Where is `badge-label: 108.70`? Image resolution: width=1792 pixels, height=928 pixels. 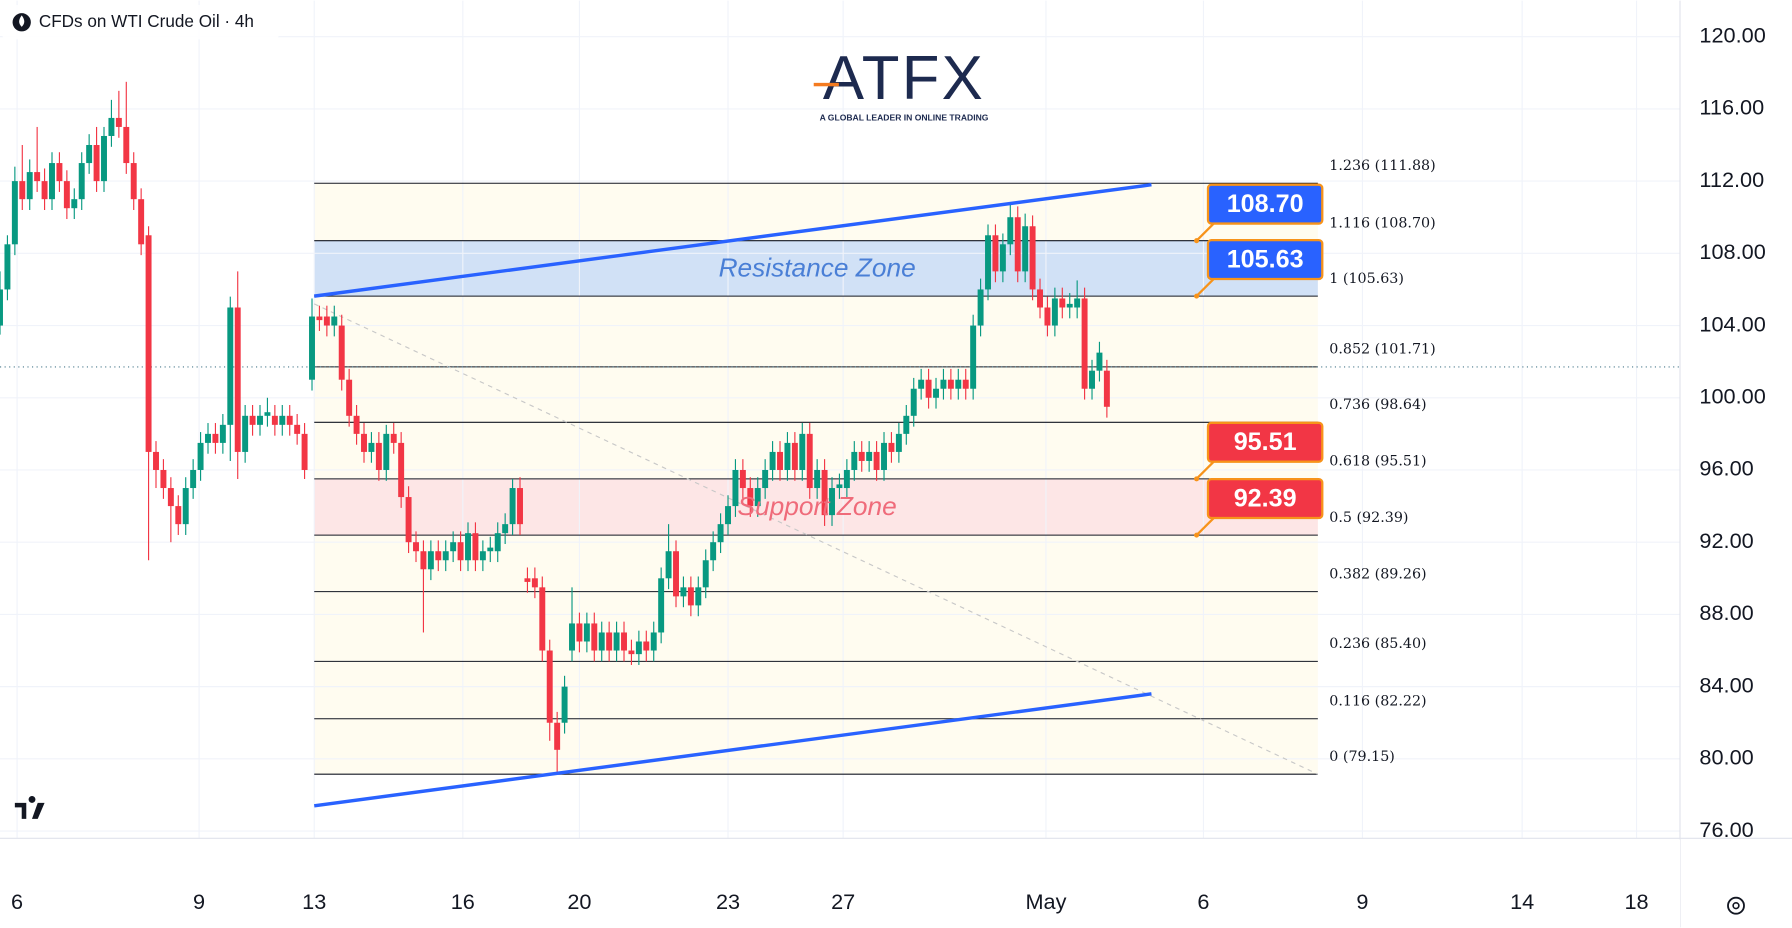
badge-label: 108.70 is located at coordinates (1265, 204).